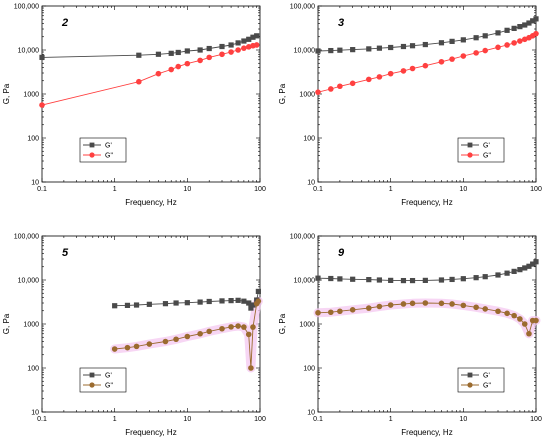 This screenshot has width=550, height=444. I want to click on panel-label: 2, so click(64, 23).